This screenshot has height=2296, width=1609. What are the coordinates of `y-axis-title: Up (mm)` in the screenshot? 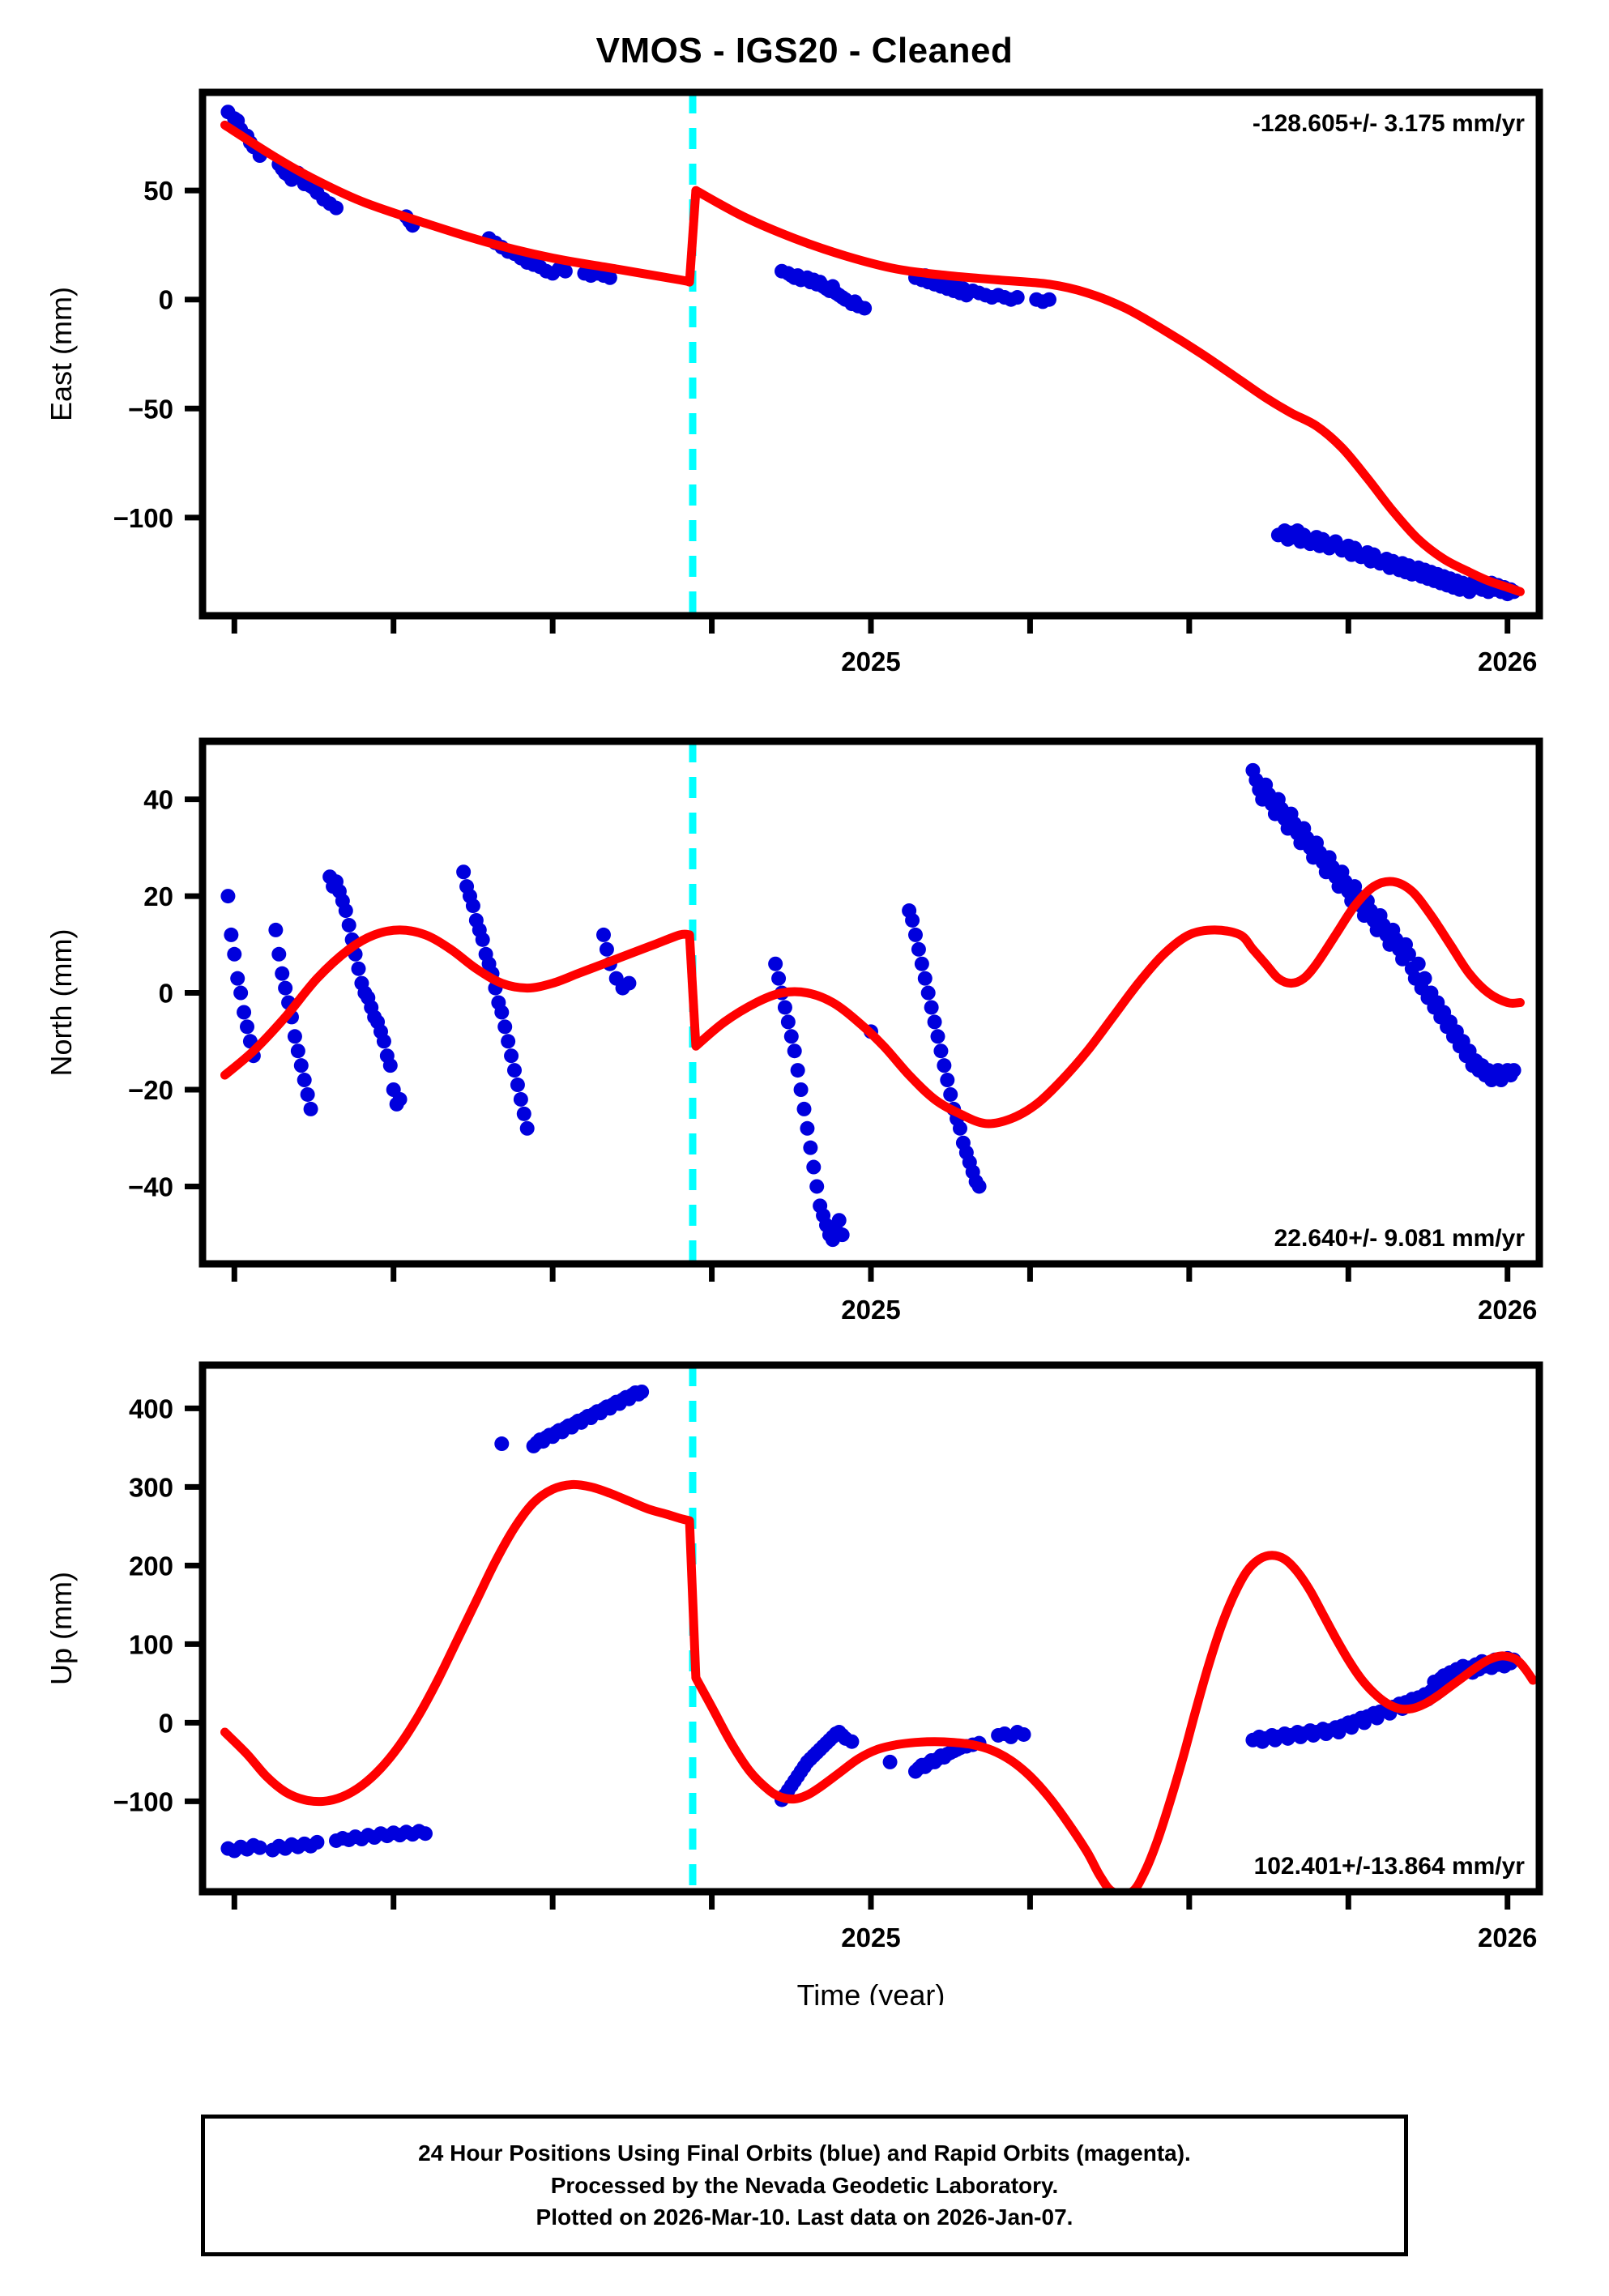 It's located at (62, 1629).